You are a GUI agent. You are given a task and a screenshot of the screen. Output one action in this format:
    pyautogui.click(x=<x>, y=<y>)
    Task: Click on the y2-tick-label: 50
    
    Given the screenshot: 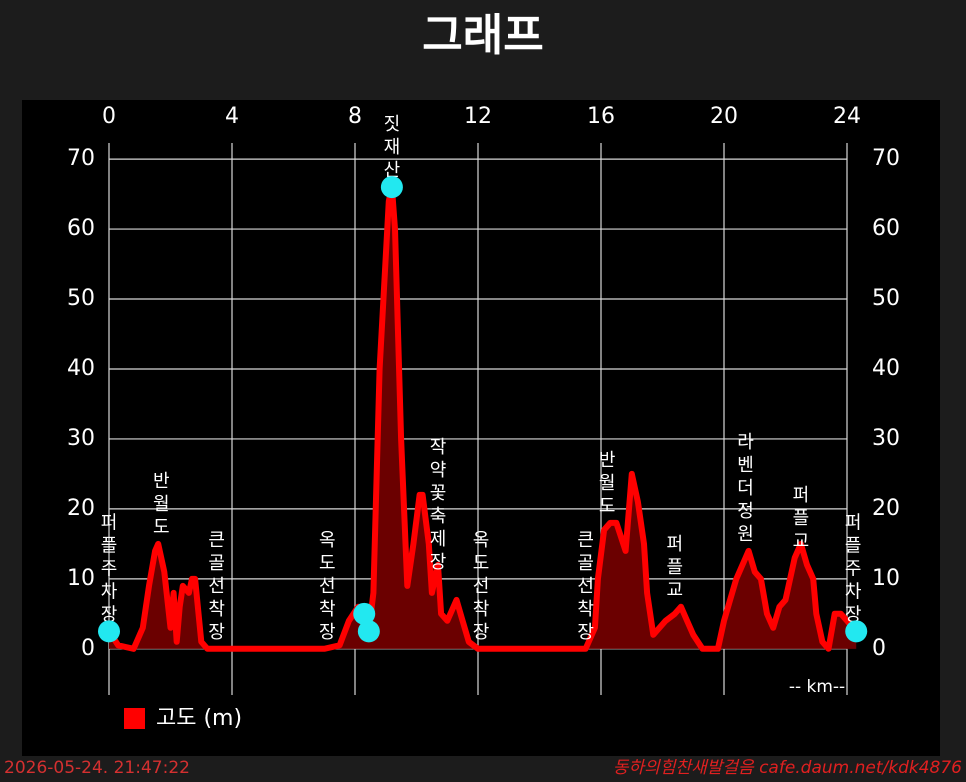 What is the action you would take?
    pyautogui.click(x=886, y=298)
    